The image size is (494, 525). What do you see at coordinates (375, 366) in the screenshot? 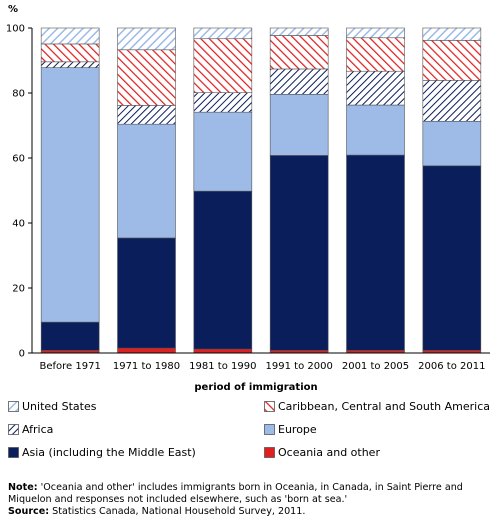
I see `x-tick-label: 2001 to 2005` at bounding box center [375, 366].